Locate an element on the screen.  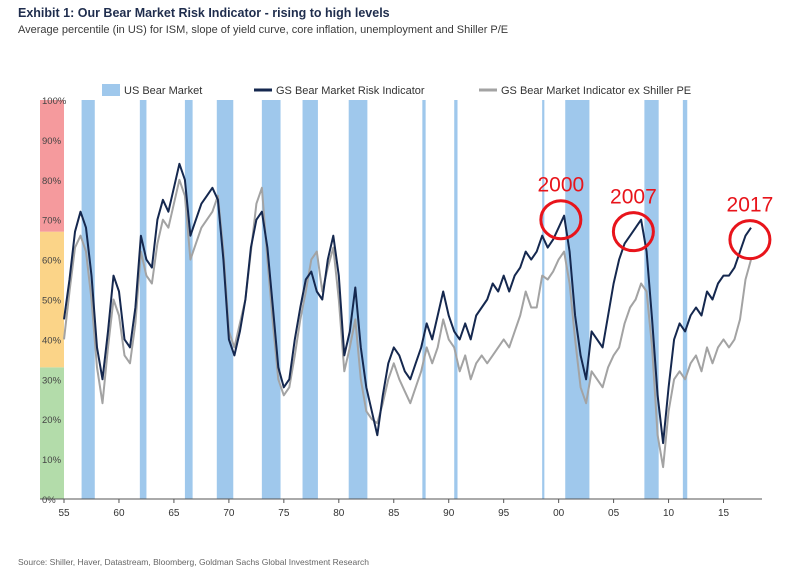
y-tick-label: 50% is located at coordinates (52, 301).